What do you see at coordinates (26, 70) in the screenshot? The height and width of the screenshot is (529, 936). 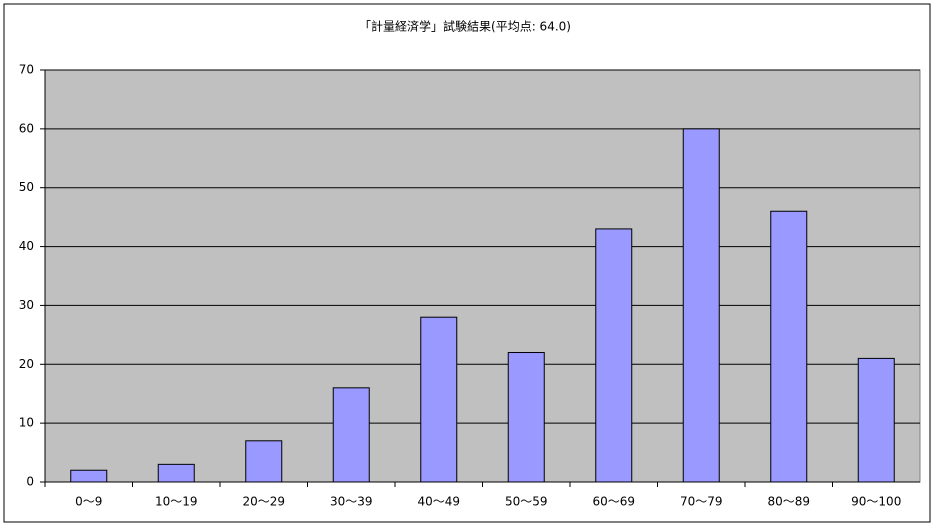 I see `y-tick-label: 70` at bounding box center [26, 70].